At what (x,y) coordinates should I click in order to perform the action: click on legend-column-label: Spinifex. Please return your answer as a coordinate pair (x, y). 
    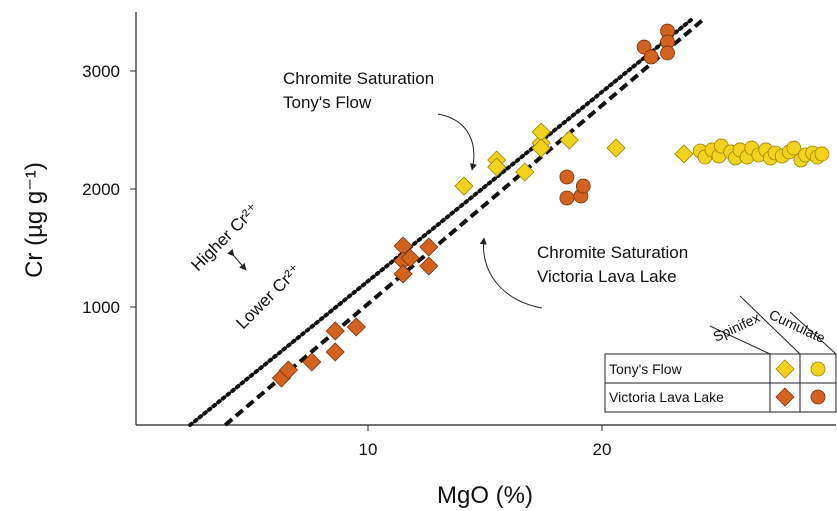
    Looking at the image, I should click on (737, 327).